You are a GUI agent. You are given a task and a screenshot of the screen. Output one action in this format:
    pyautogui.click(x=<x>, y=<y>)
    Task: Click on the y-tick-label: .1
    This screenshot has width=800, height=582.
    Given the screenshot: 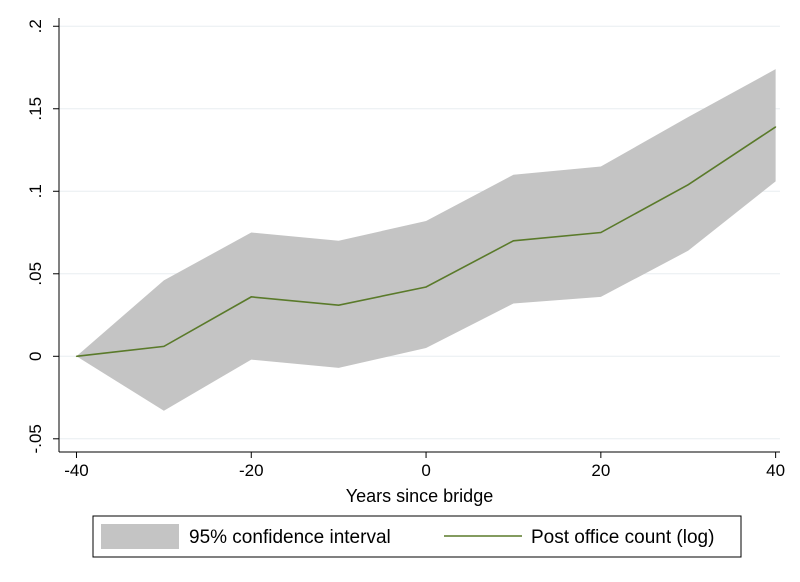 What is the action you would take?
    pyautogui.click(x=35, y=191)
    